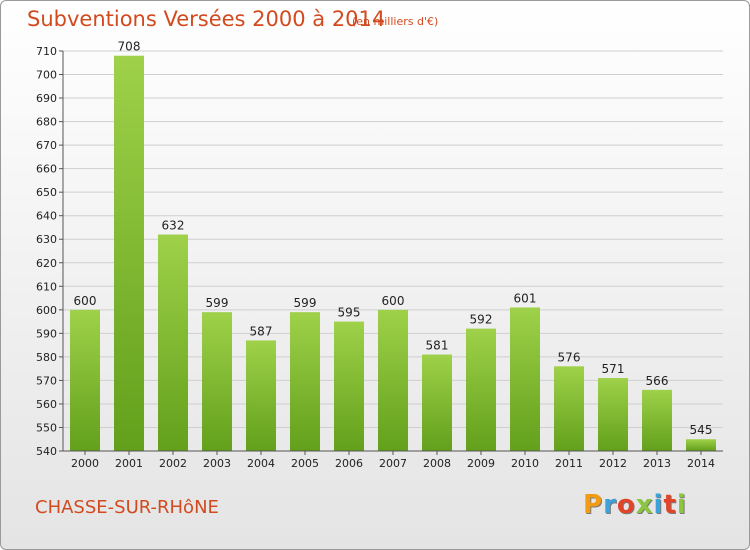  What do you see at coordinates (46, 98) in the screenshot?
I see `y-tick-label: 690` at bounding box center [46, 98].